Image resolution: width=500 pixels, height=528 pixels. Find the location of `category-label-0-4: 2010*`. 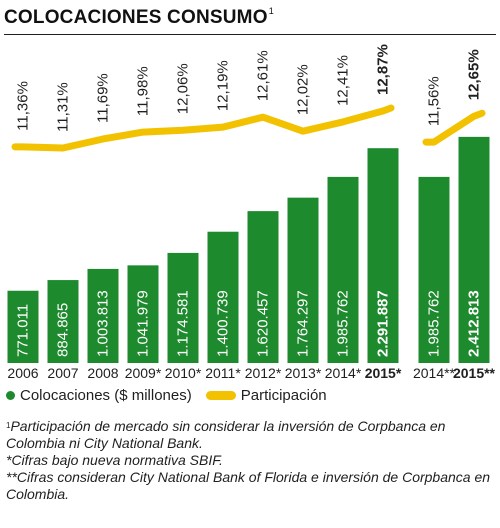

category-label-0-4: 2010* is located at coordinates (183, 373).